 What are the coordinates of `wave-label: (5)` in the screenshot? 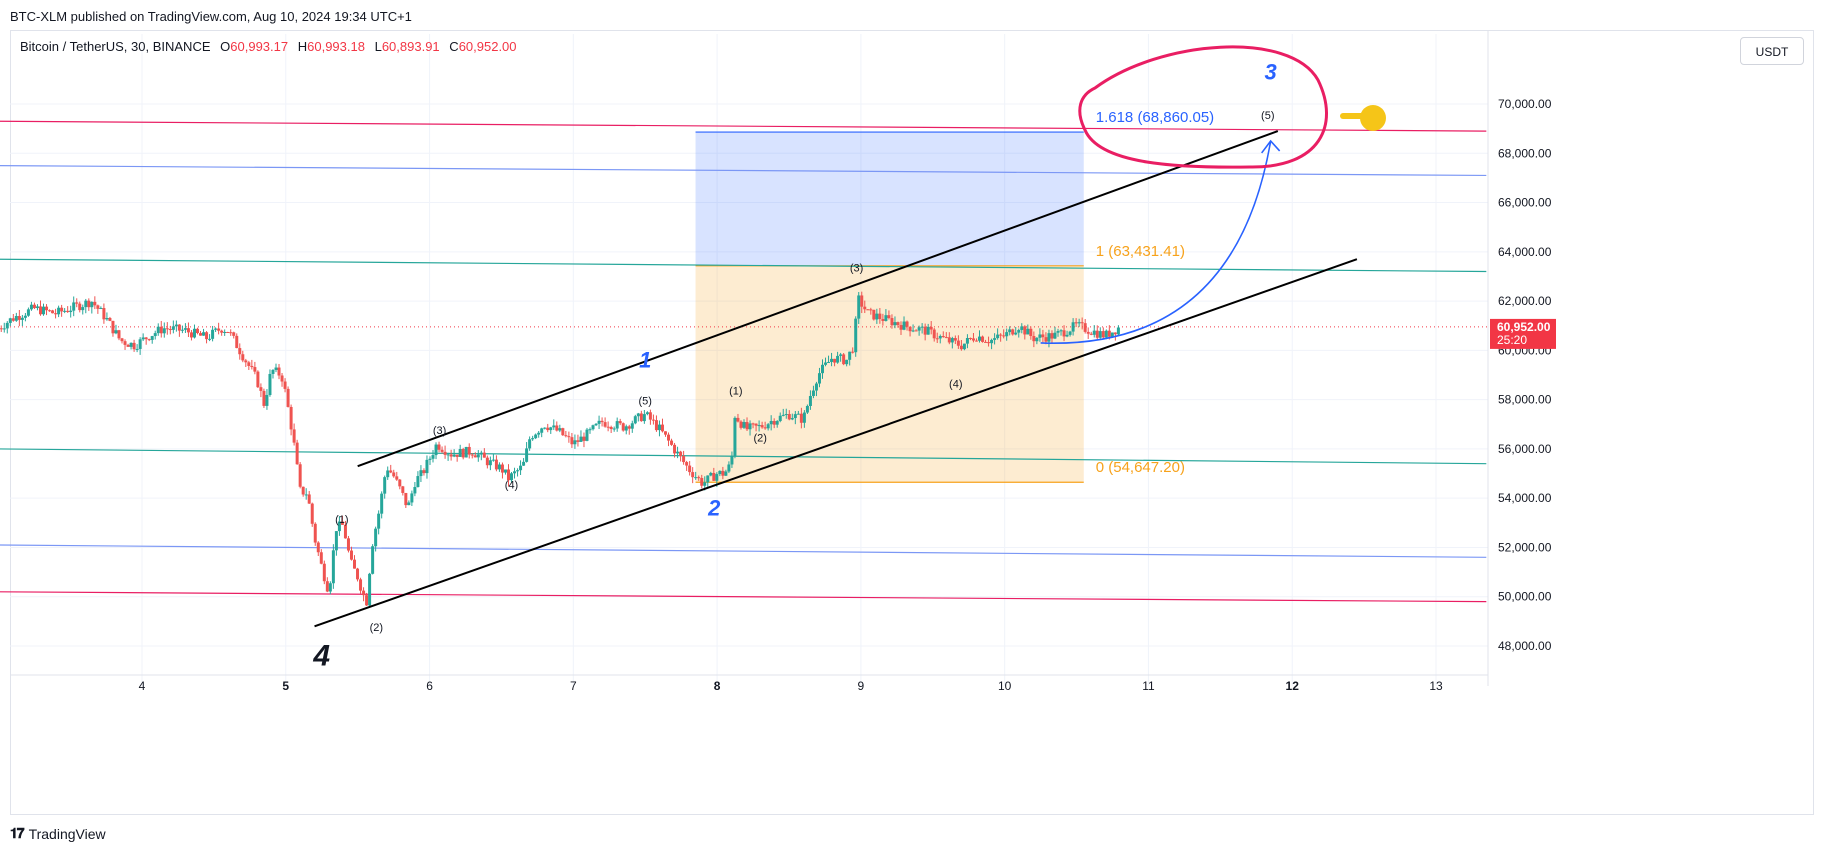 It's located at (644, 402).